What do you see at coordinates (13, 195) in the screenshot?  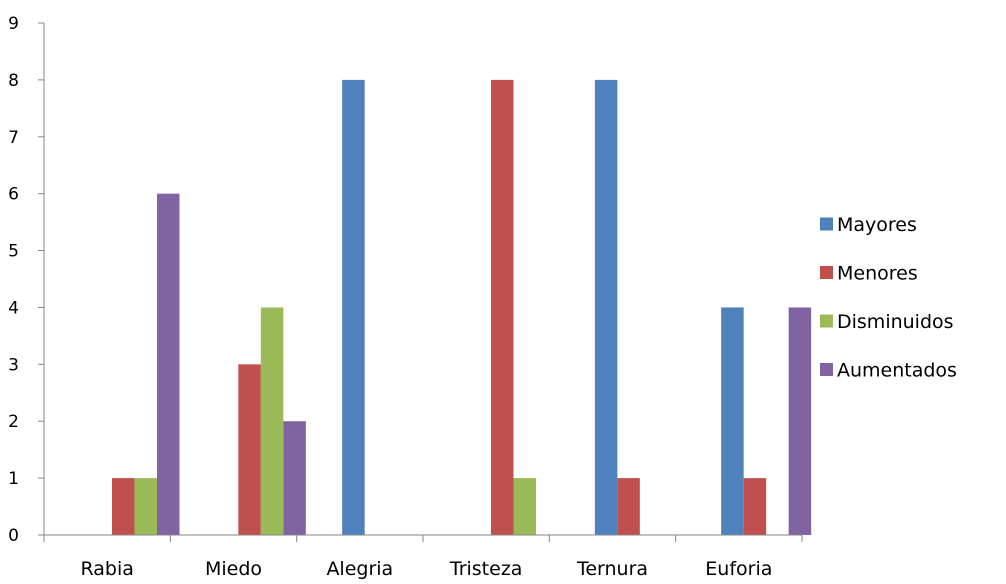 I see `y-tick-label: 6` at bounding box center [13, 195].